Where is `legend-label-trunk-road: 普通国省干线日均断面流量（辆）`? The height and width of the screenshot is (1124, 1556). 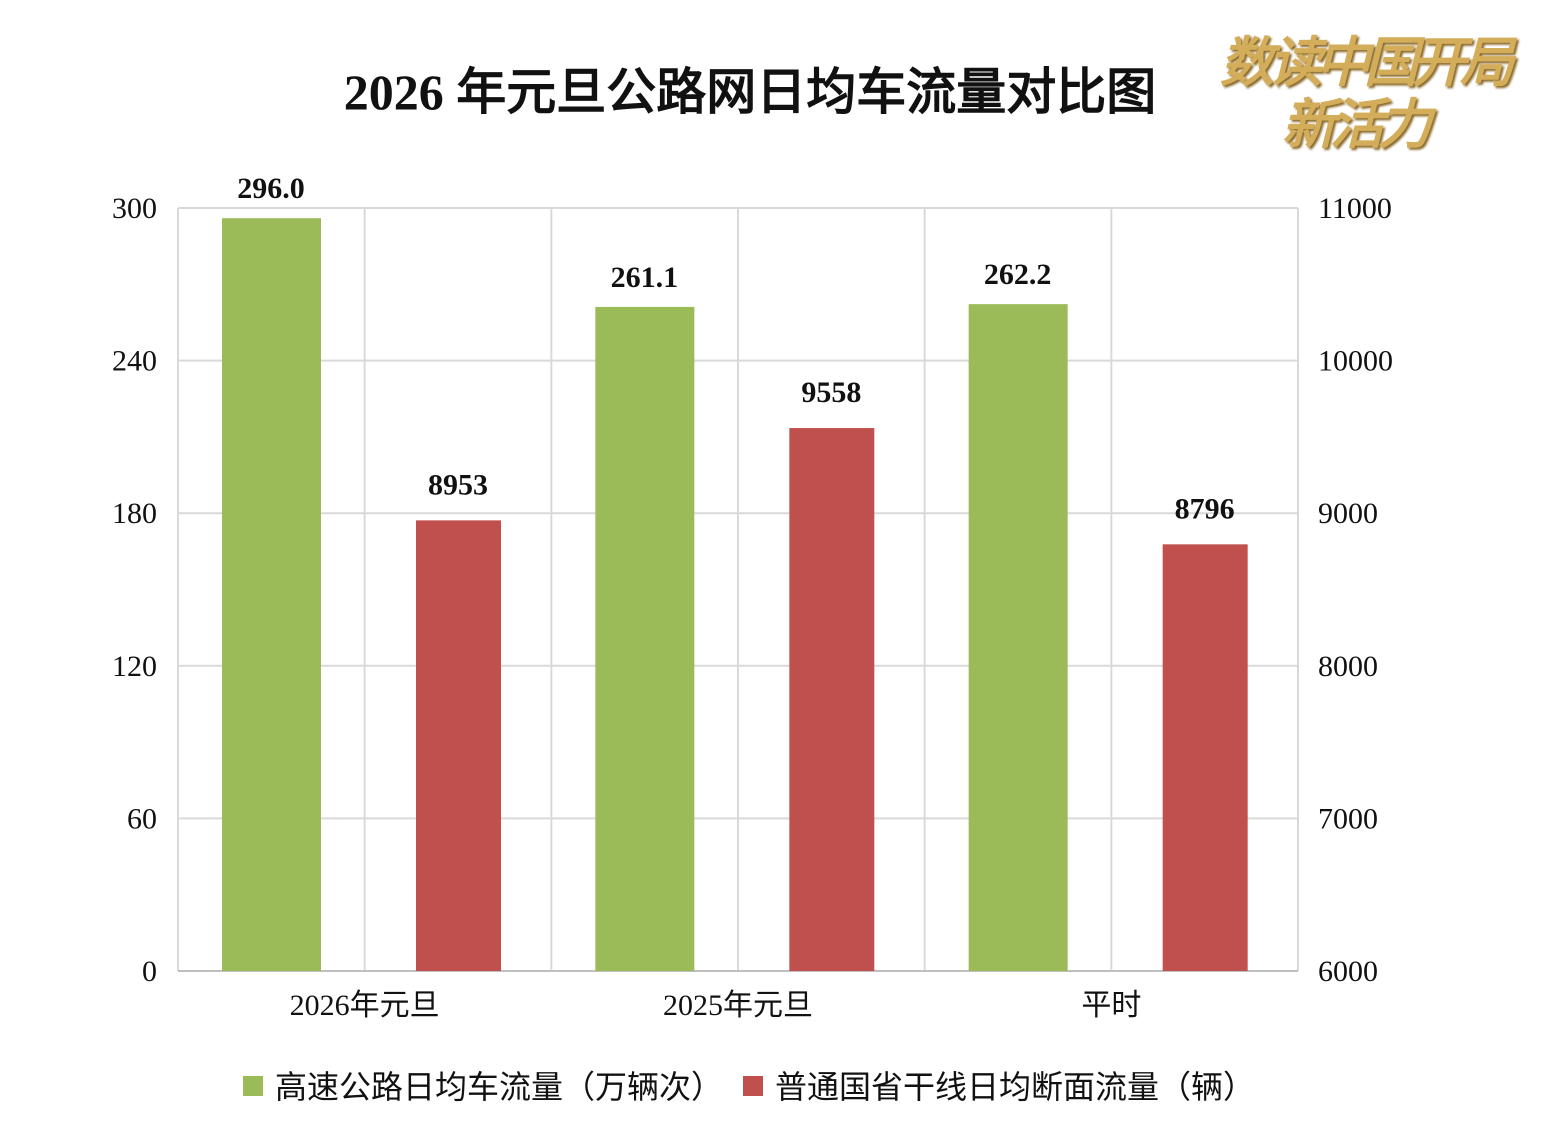
legend-label-trunk-road: 普通国省干线日均断面流量（辆） is located at coordinates (1015, 1087).